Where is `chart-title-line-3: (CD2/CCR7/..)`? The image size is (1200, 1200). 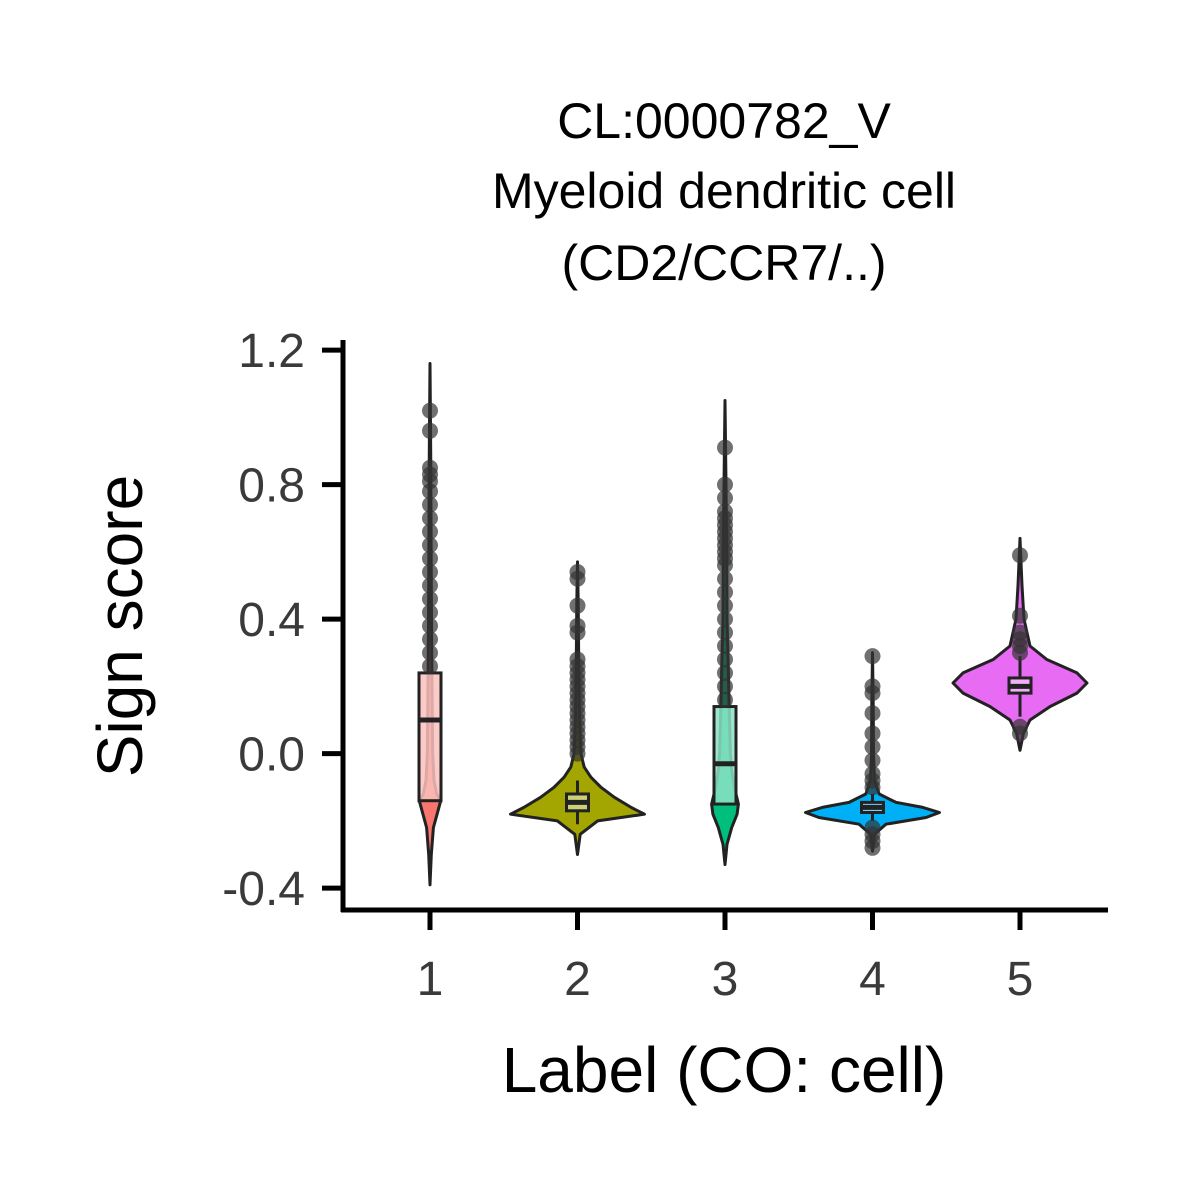 chart-title-line-3: (CD2/CCR7/..) is located at coordinates (723, 263).